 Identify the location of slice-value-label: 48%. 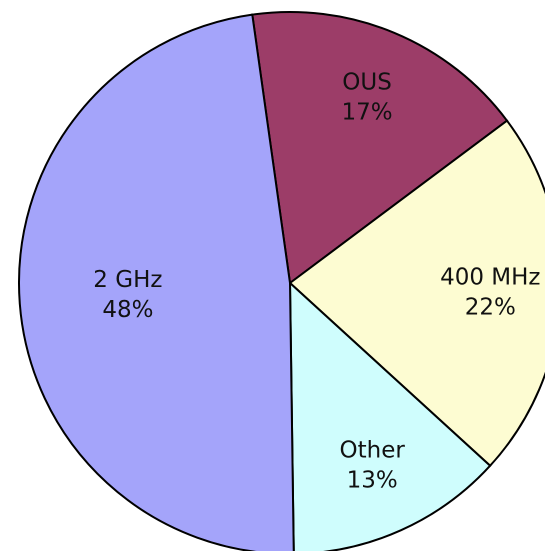
(127, 310).